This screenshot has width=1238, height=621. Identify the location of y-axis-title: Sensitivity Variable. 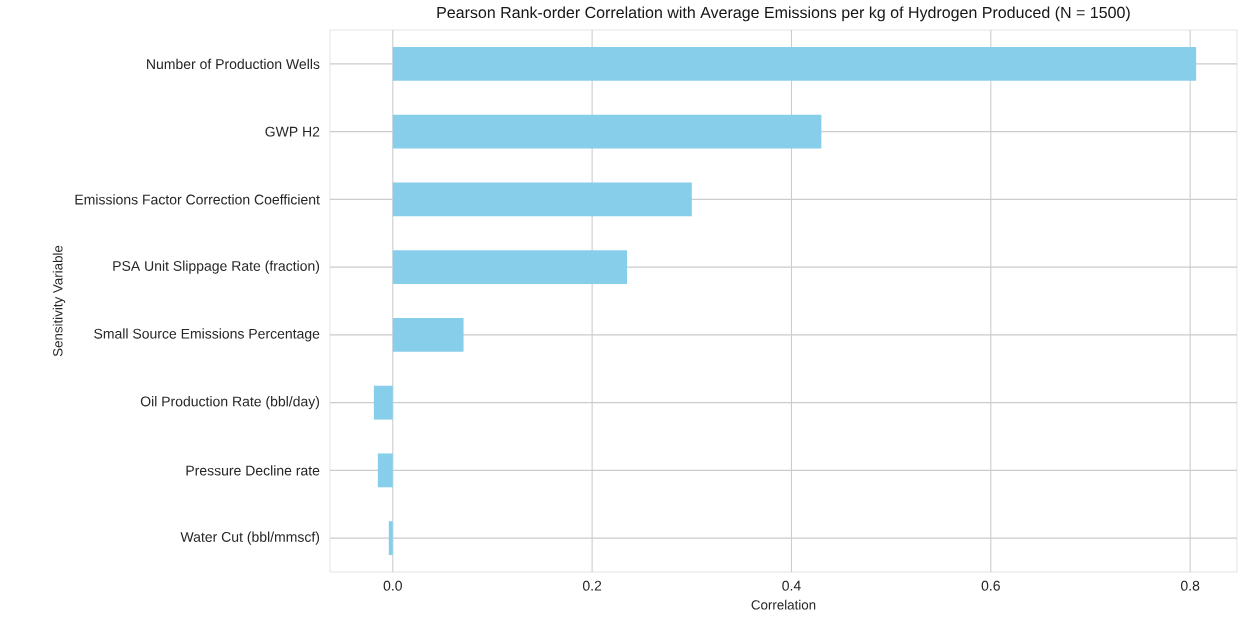
(59, 301).